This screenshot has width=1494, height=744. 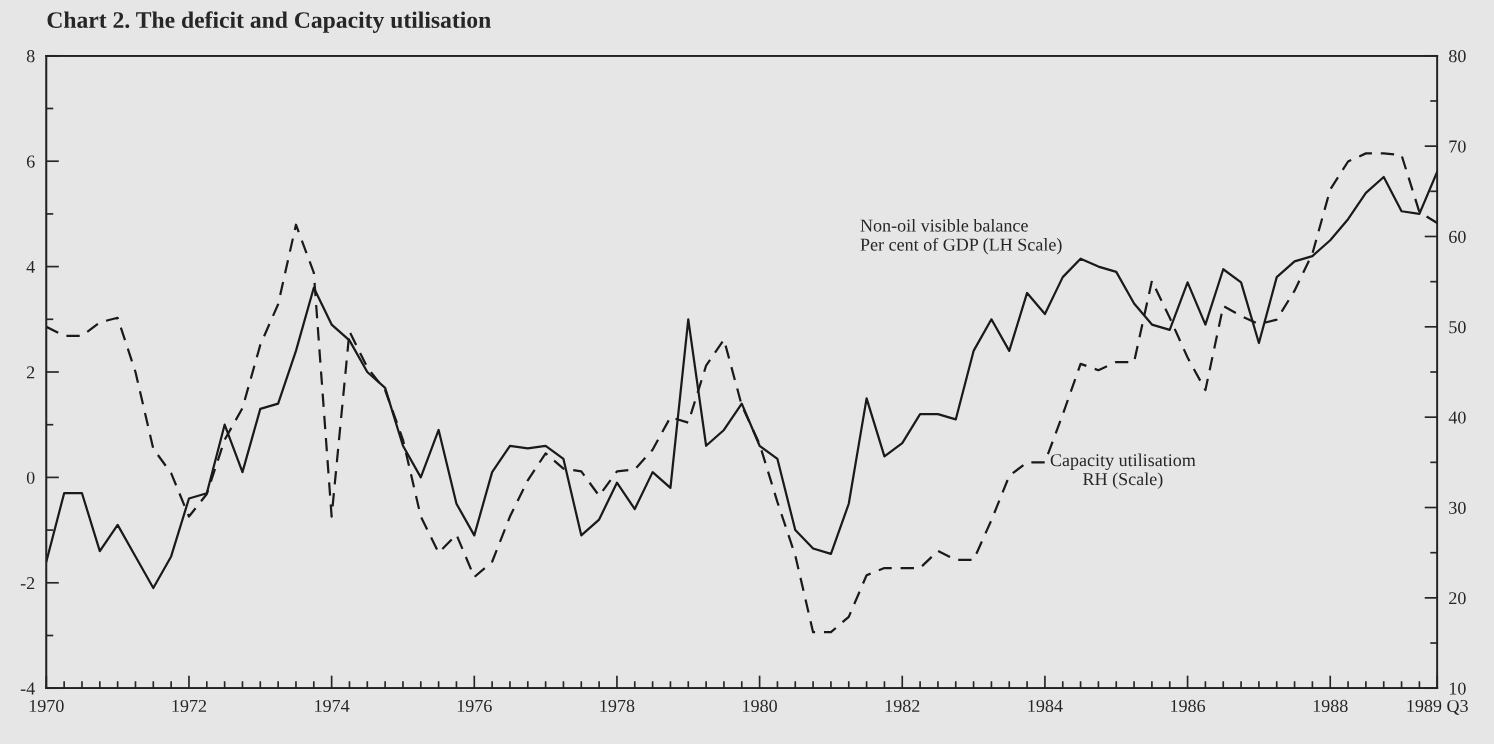 I want to click on y2-tick-label: 40, so click(x=1457, y=417).